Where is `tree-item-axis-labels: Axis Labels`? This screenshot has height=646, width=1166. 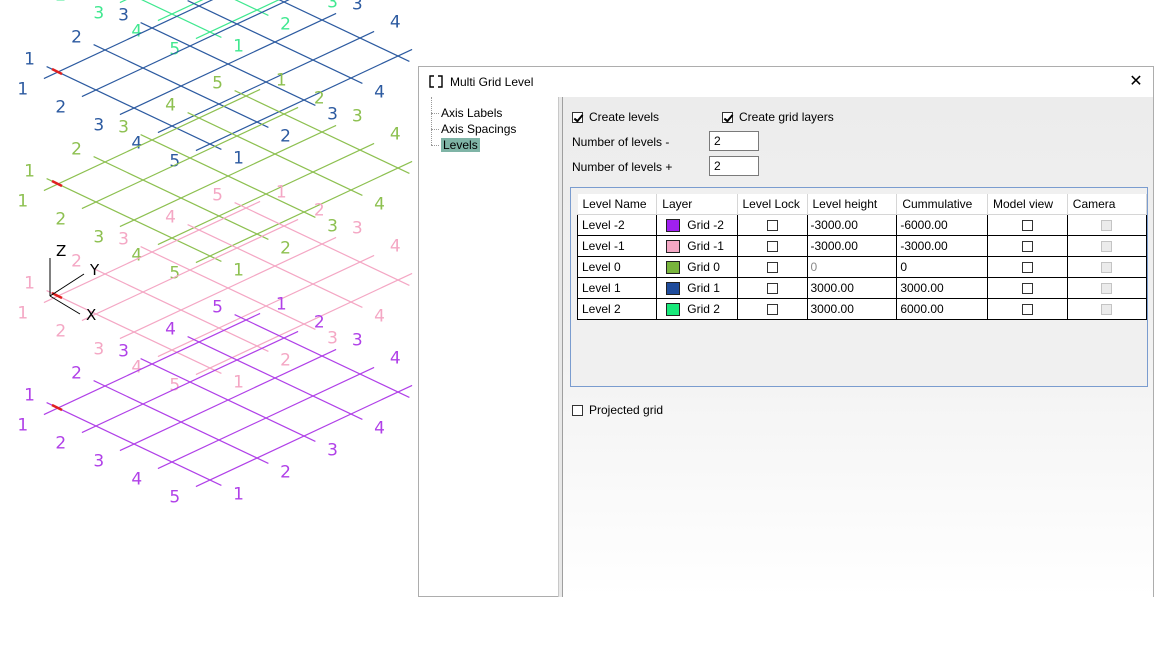 tree-item-axis-labels: Axis Labels is located at coordinates (494, 109).